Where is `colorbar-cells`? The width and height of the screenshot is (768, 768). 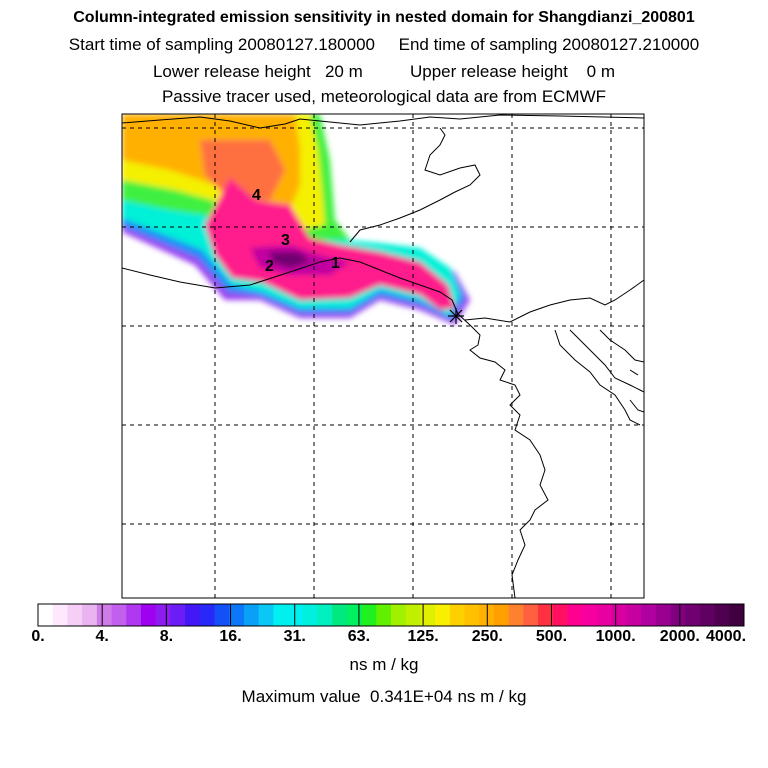
colorbar-cells is located at coordinates (391, 615).